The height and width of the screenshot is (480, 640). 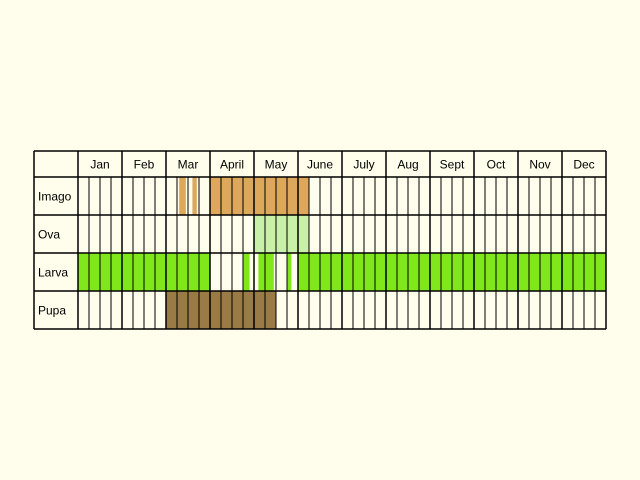 What do you see at coordinates (583, 165) in the screenshot?
I see `month-label: Dec` at bounding box center [583, 165].